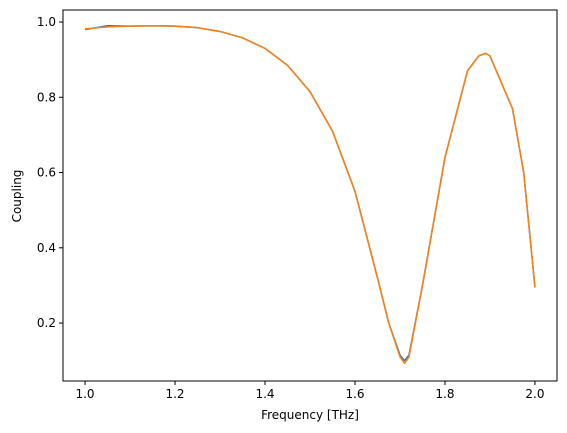  What do you see at coordinates (264, 394) in the screenshot?
I see `x-tick-label: 1.4` at bounding box center [264, 394].